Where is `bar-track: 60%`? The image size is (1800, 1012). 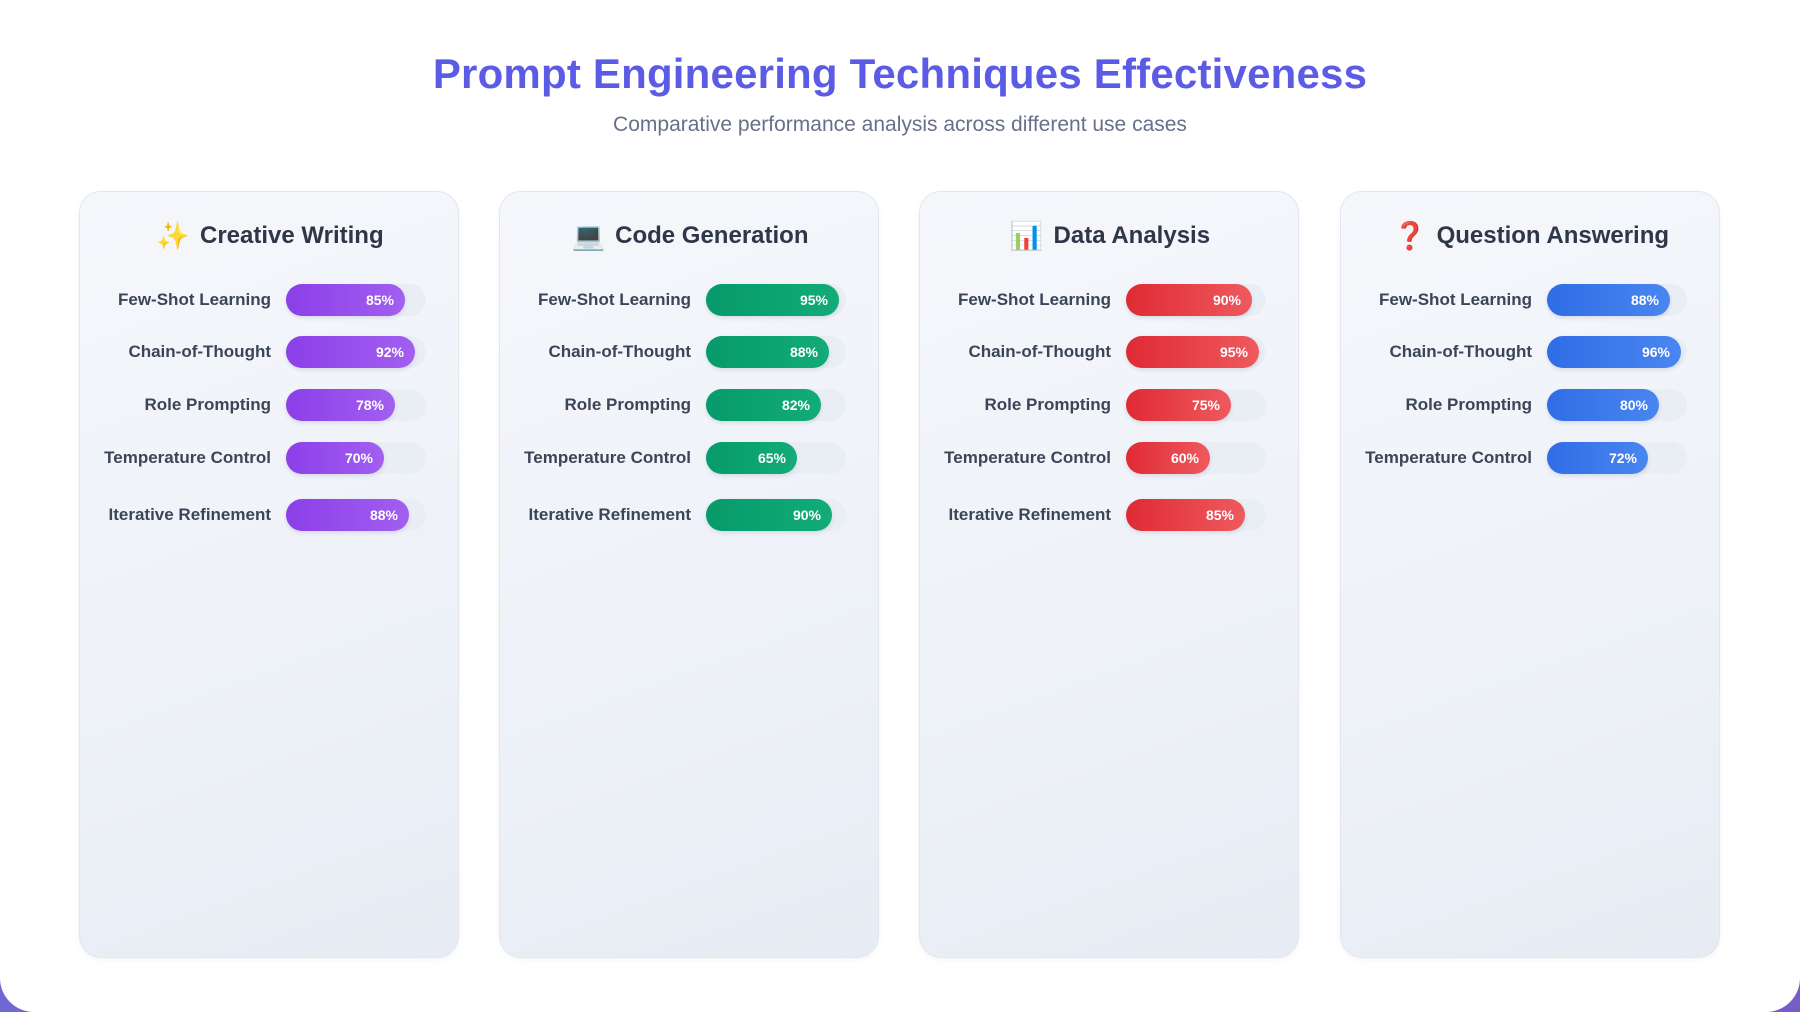
bar-track: 60% is located at coordinates (1196, 458).